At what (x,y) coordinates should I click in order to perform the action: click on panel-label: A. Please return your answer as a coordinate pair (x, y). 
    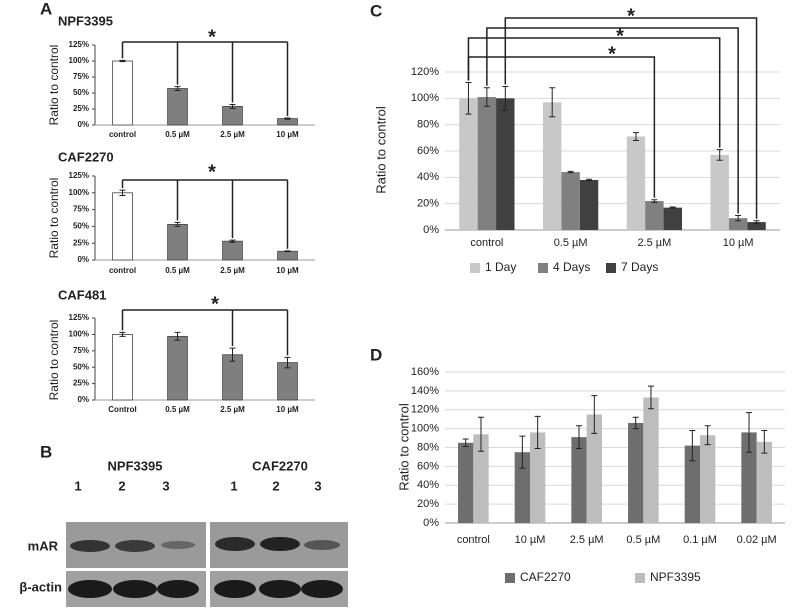
    Looking at the image, I should click on (46, 9).